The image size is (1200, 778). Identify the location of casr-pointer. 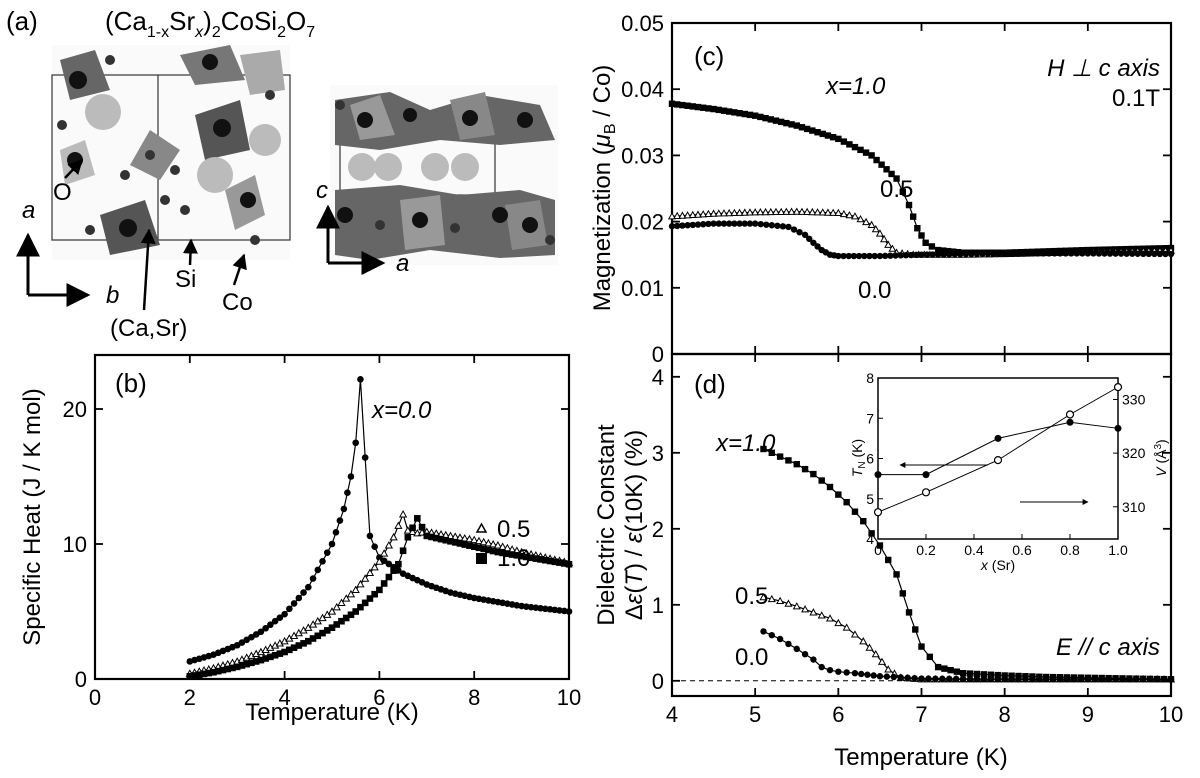
(148, 269).